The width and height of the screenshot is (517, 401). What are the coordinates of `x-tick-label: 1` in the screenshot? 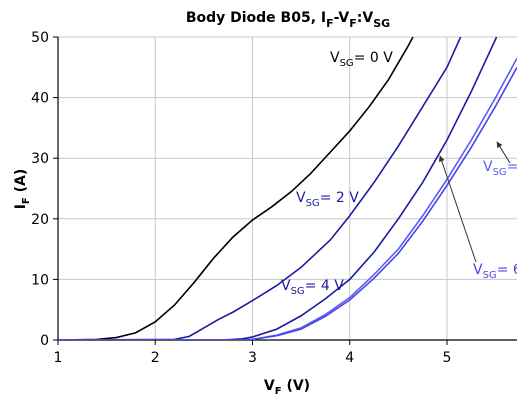 It's located at (58, 358).